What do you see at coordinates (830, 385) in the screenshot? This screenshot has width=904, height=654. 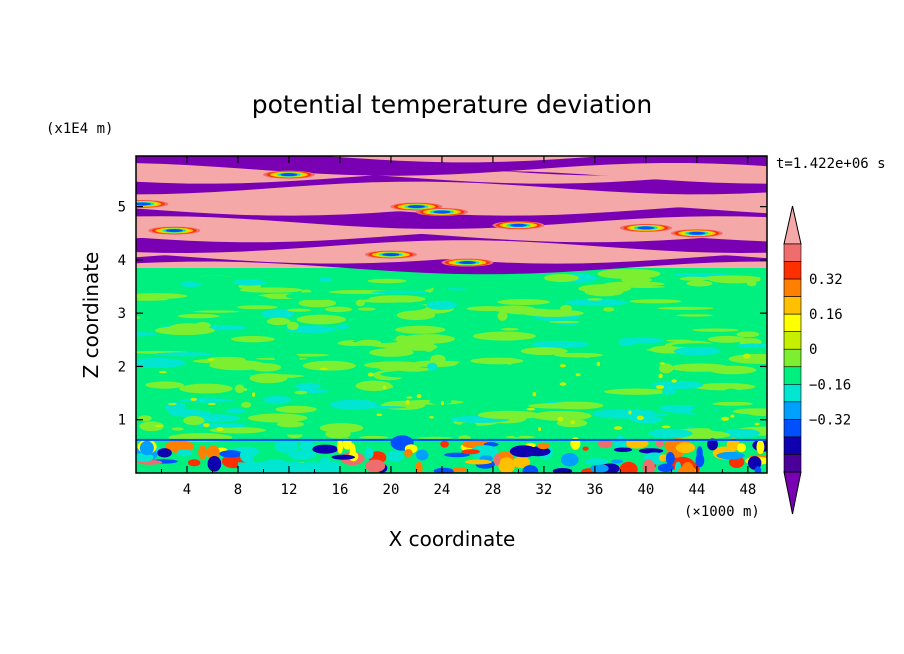 I see `colorbar-label: −0.16` at bounding box center [830, 385].